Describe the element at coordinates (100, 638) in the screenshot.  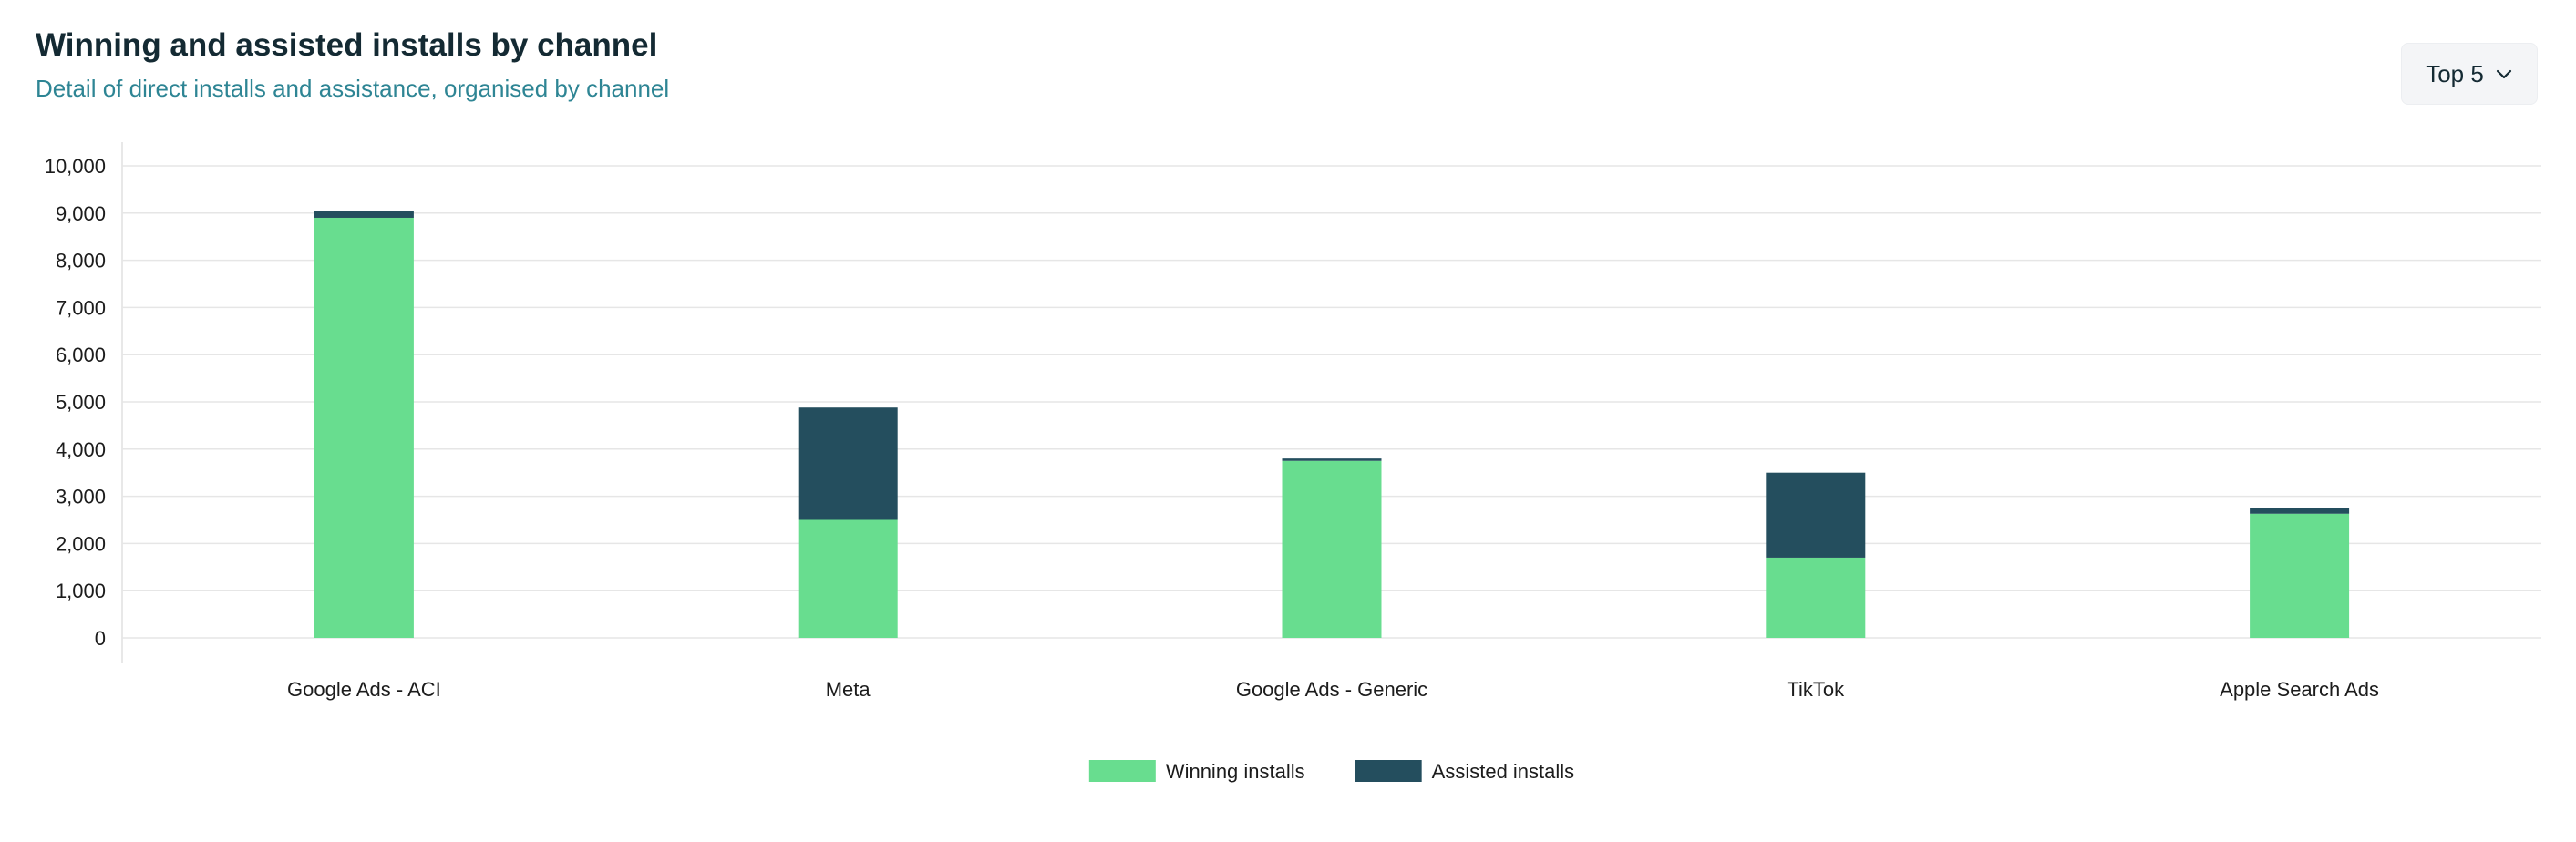
I see `y-tick-label: 0` at that location.